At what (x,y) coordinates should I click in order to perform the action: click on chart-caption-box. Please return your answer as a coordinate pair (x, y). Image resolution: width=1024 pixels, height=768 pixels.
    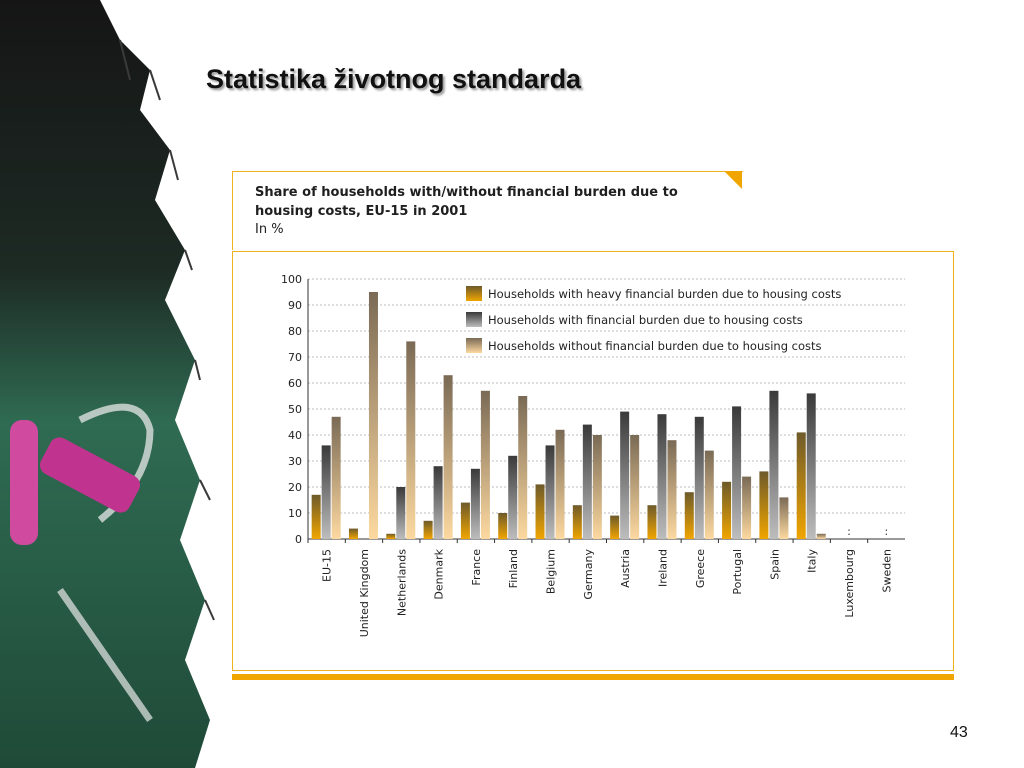
    Looking at the image, I should click on (487, 210).